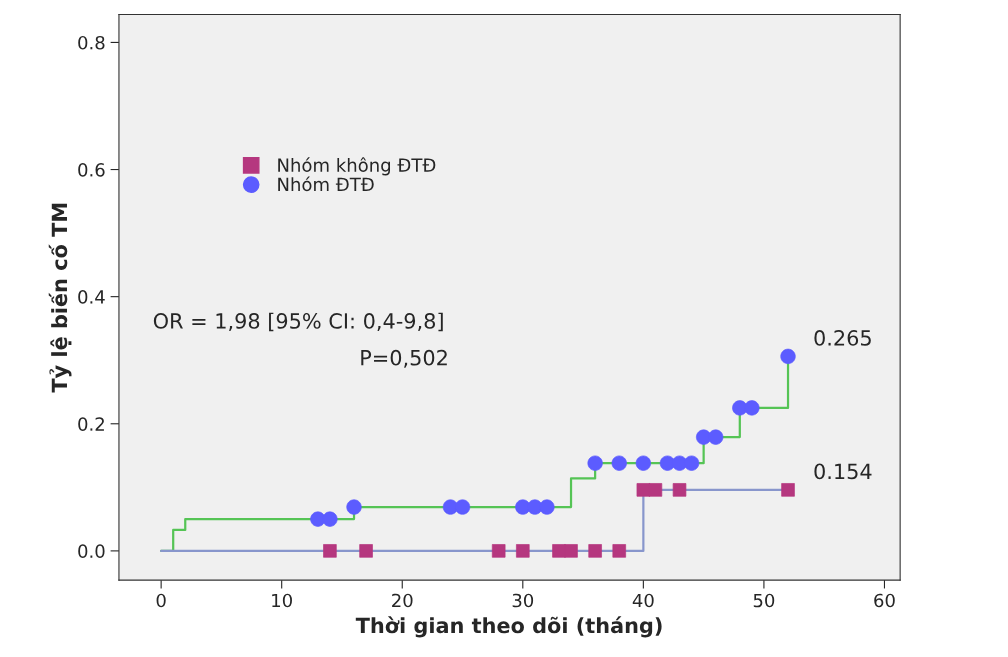  Describe the element at coordinates (60, 298) in the screenshot. I see `y-axis-title: Tỷ lệ biến cố TM` at that location.